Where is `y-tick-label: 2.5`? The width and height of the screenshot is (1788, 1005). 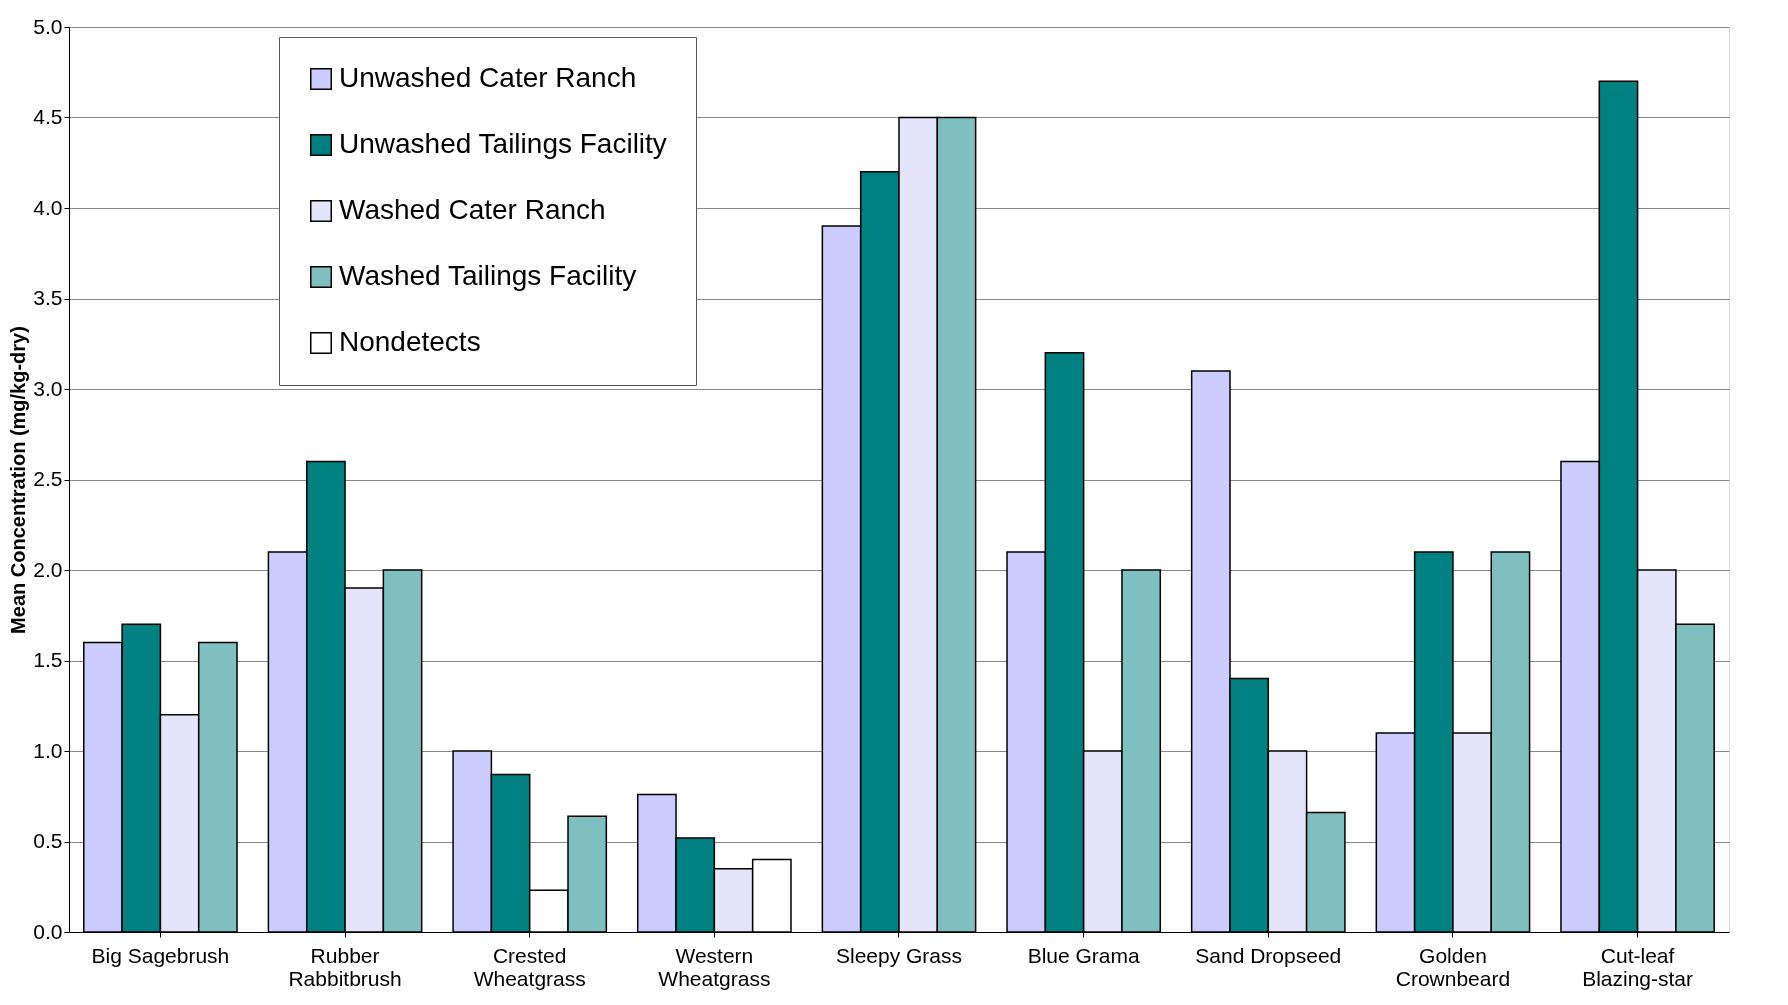
y-tick-label: 2.5 is located at coordinates (48, 478).